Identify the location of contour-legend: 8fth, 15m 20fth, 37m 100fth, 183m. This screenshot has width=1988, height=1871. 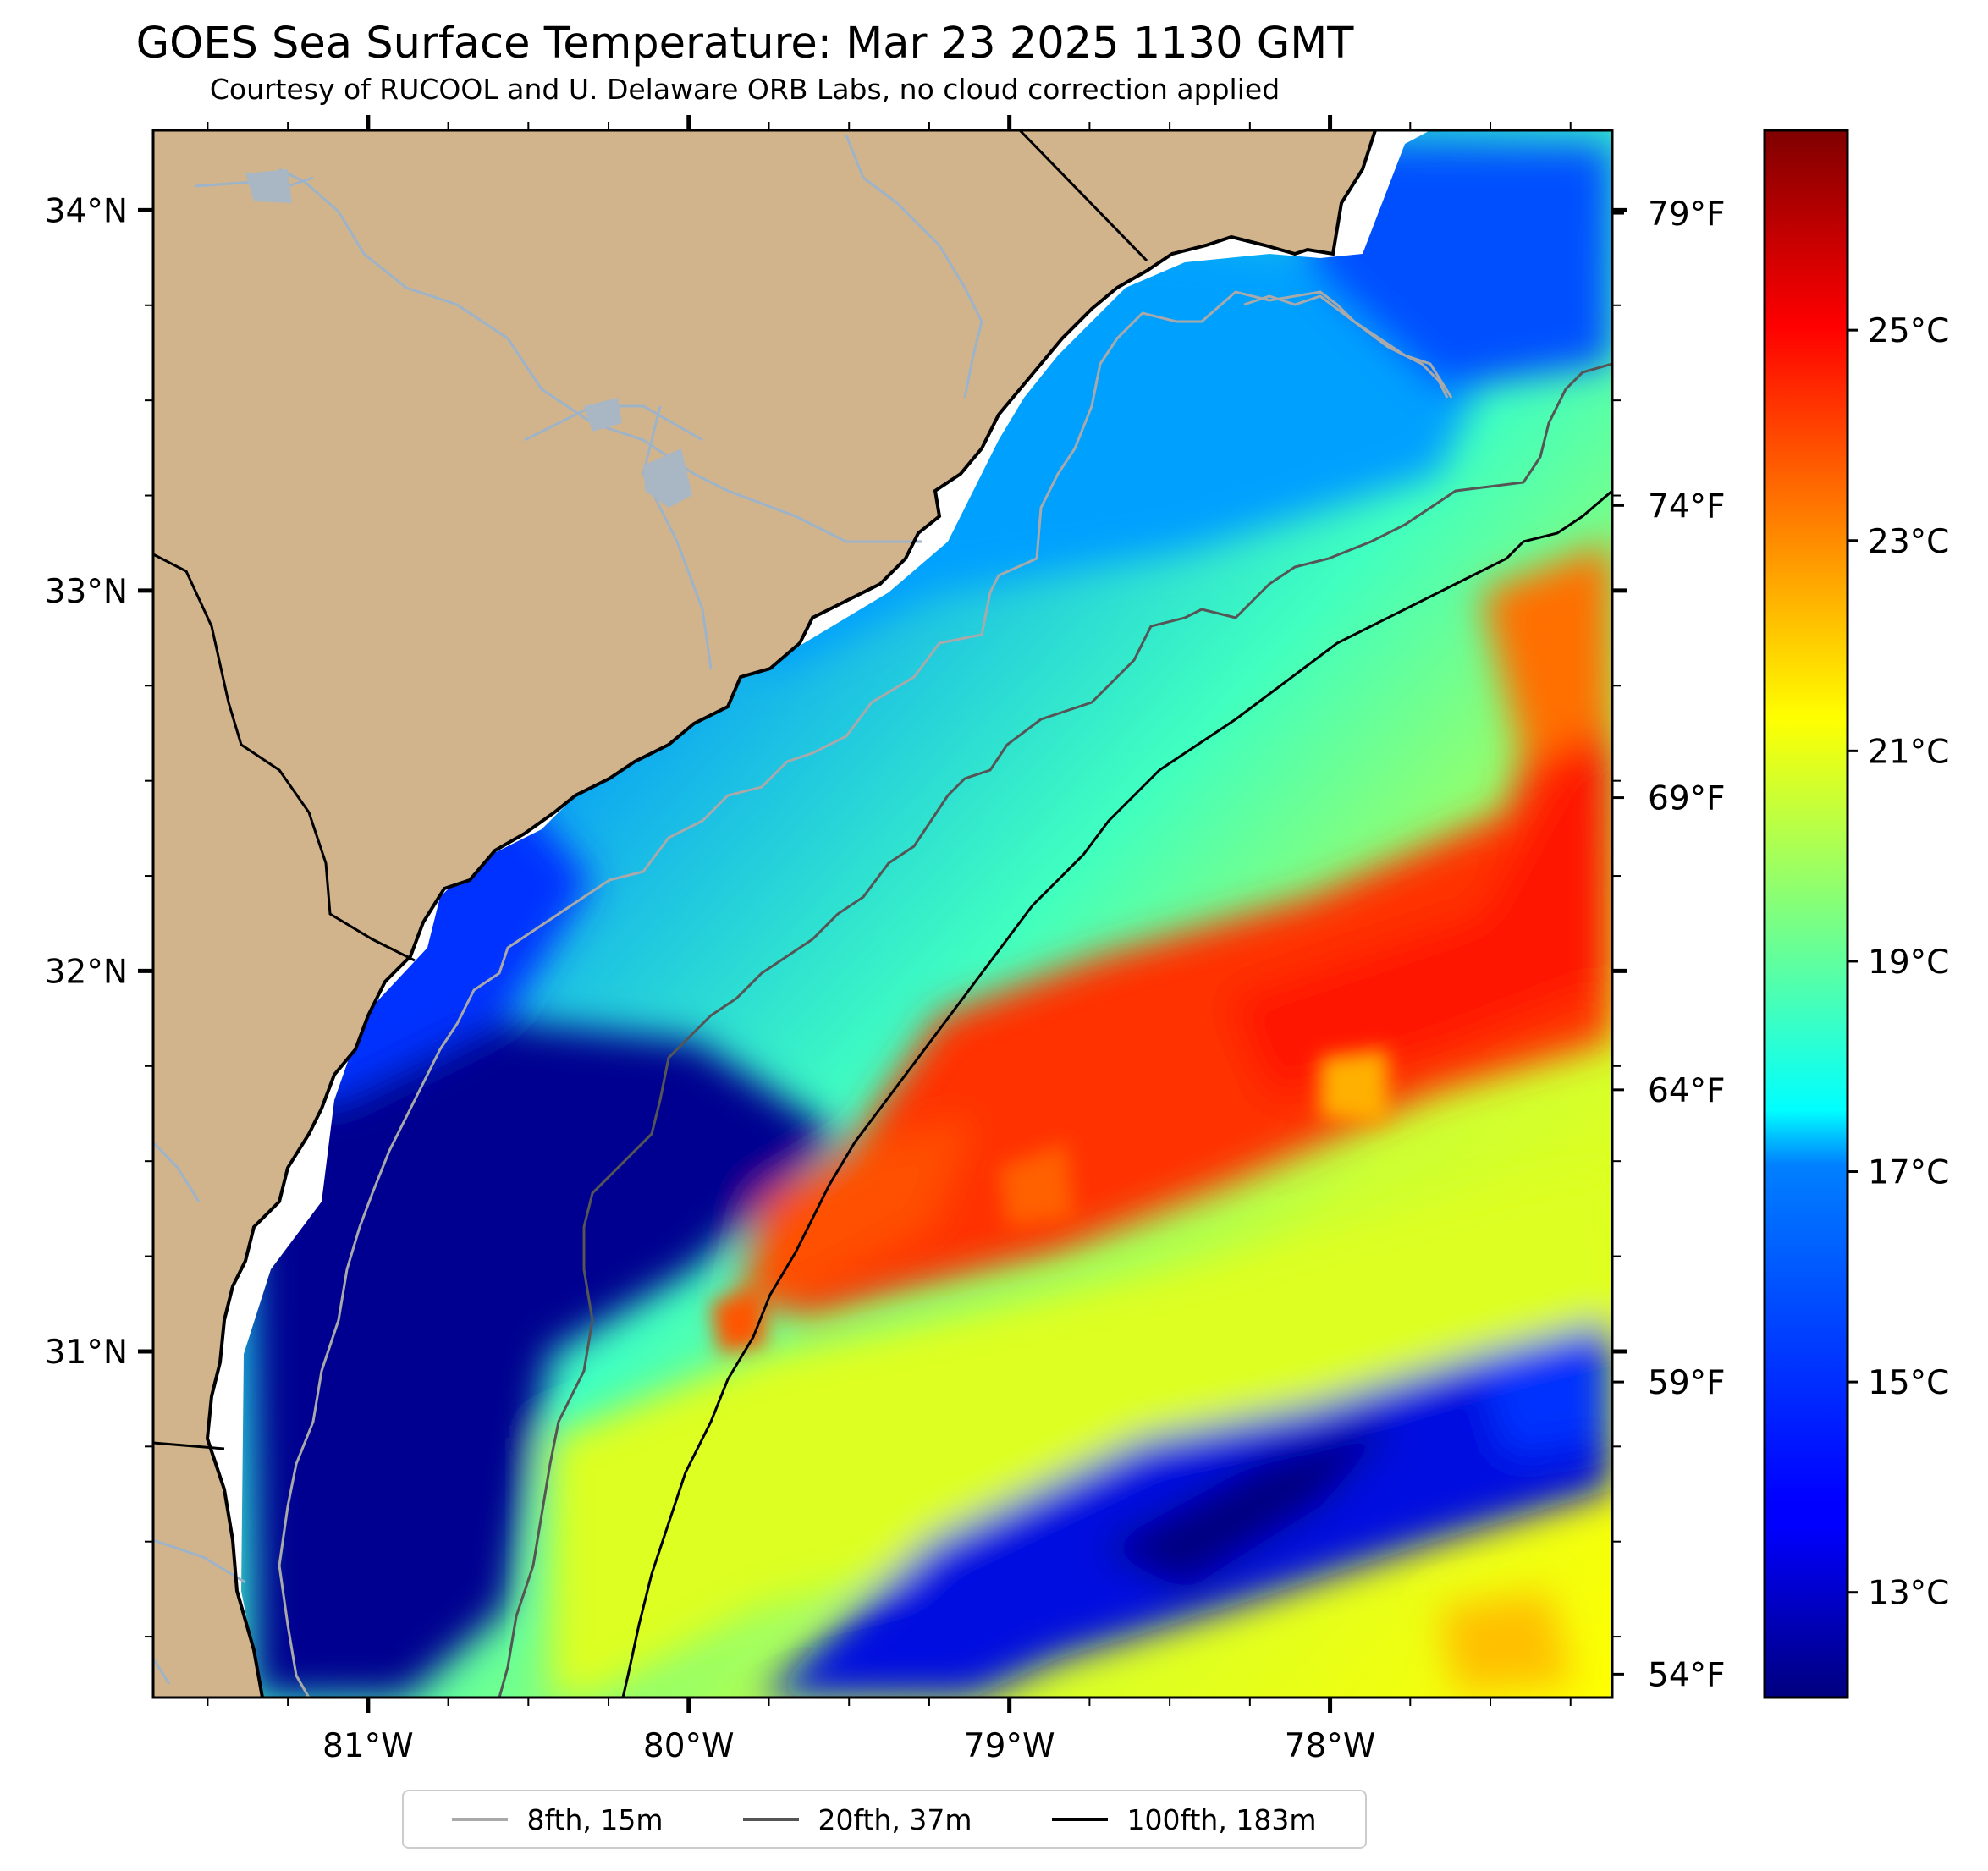
(884, 1820).